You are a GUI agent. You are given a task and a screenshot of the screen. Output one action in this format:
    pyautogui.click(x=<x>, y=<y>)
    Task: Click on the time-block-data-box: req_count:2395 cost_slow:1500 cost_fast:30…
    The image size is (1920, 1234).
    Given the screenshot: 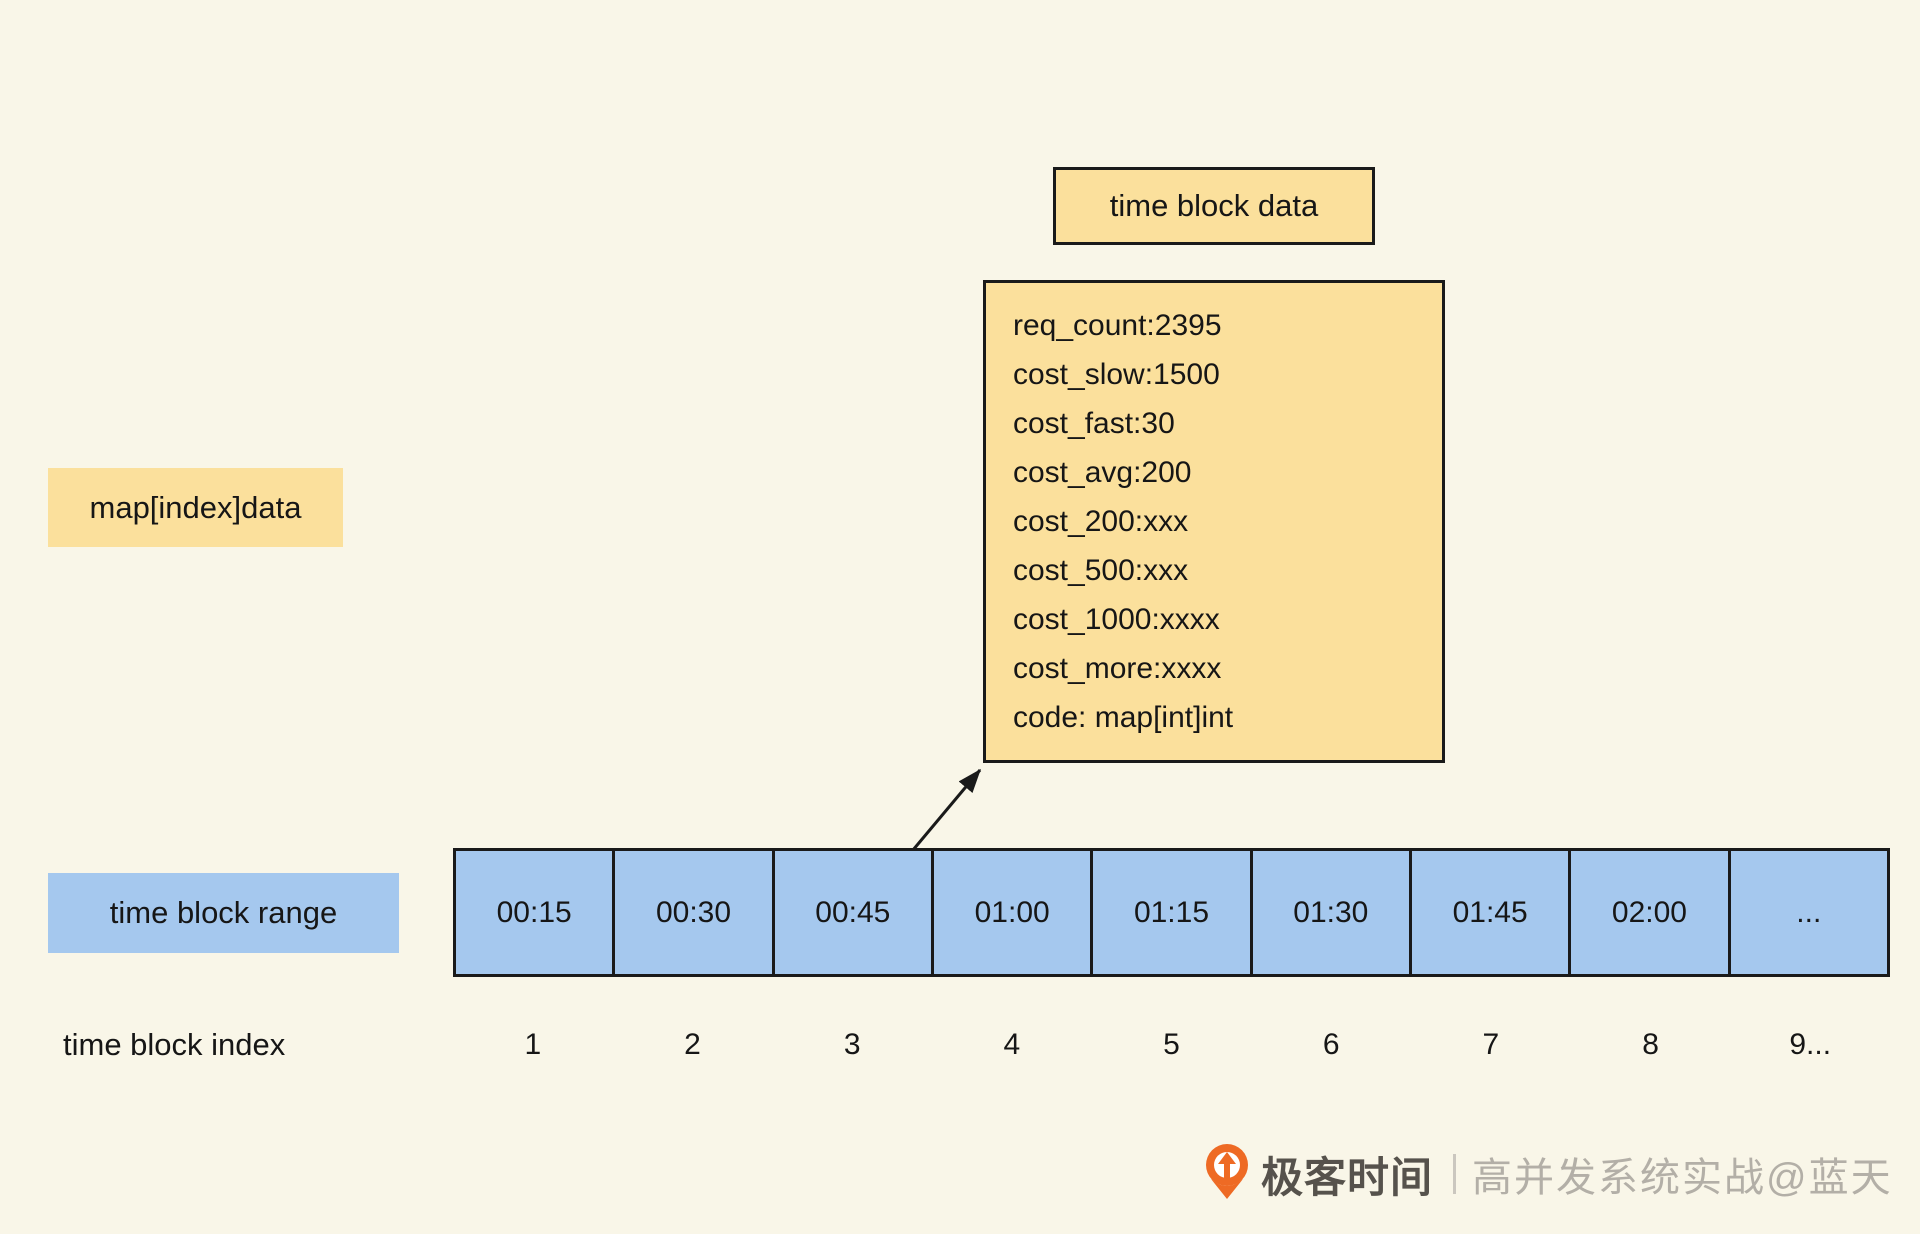 What is the action you would take?
    pyautogui.click(x=1214, y=521)
    